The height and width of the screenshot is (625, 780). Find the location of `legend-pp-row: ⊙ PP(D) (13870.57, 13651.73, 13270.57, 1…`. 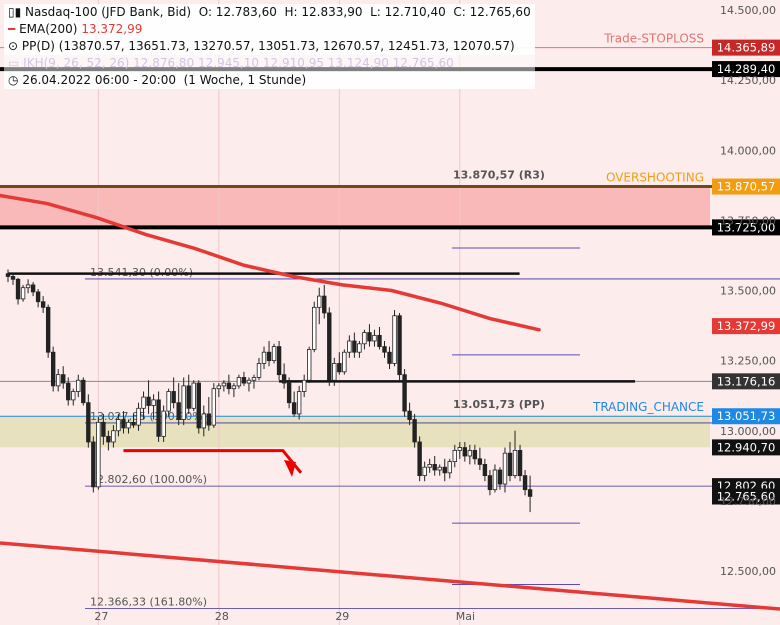

legend-pp-row: ⊙ PP(D) (13870.57, 13651.73, 13270.57, 1… is located at coordinates (269, 46).